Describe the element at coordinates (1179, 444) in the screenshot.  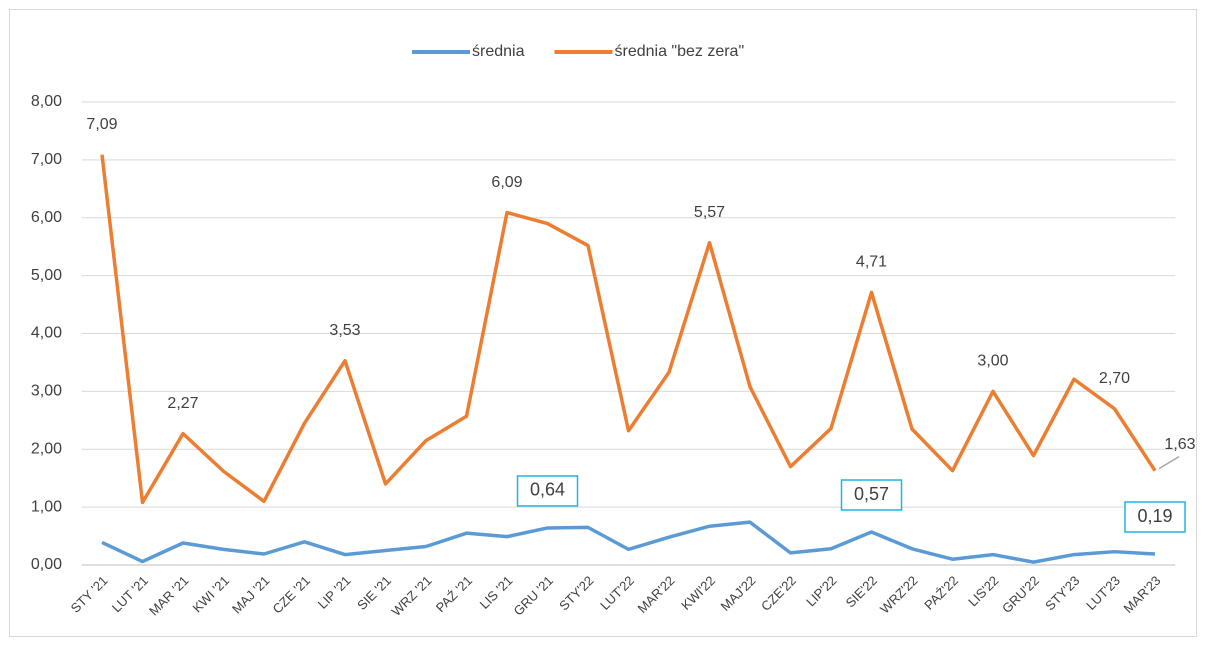
I see `data-label: 1,63` at that location.